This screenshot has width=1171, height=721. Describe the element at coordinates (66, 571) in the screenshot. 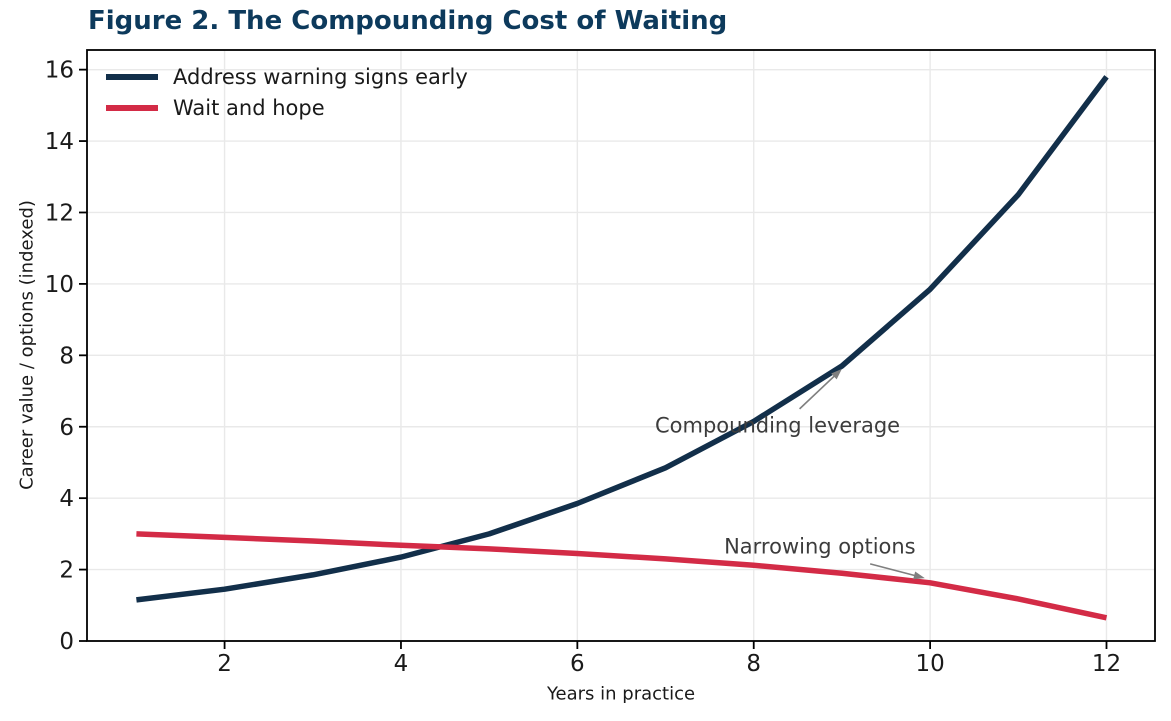

I see `y-tick-label: 2` at that location.